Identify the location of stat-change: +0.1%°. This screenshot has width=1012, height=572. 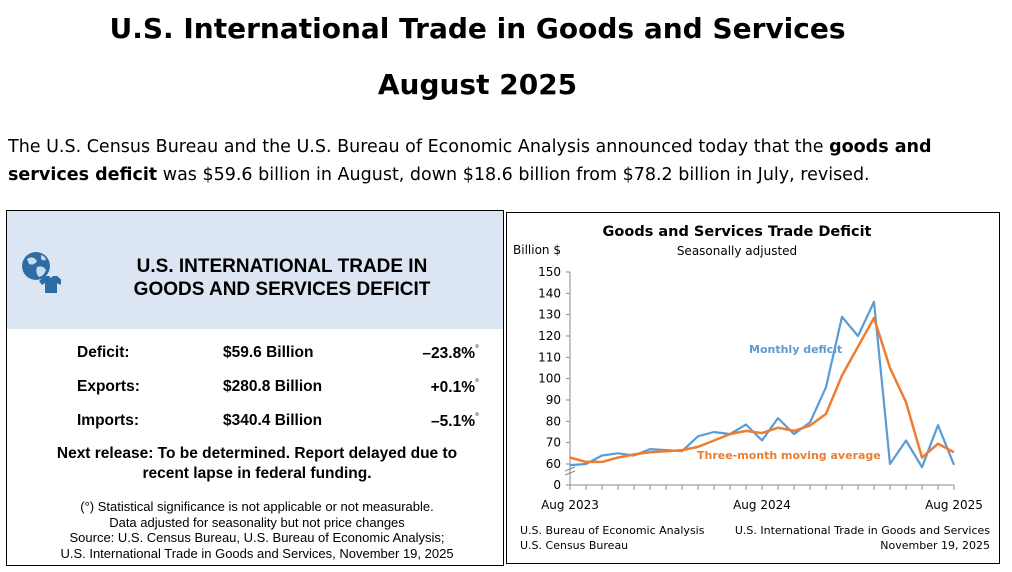
(455, 387).